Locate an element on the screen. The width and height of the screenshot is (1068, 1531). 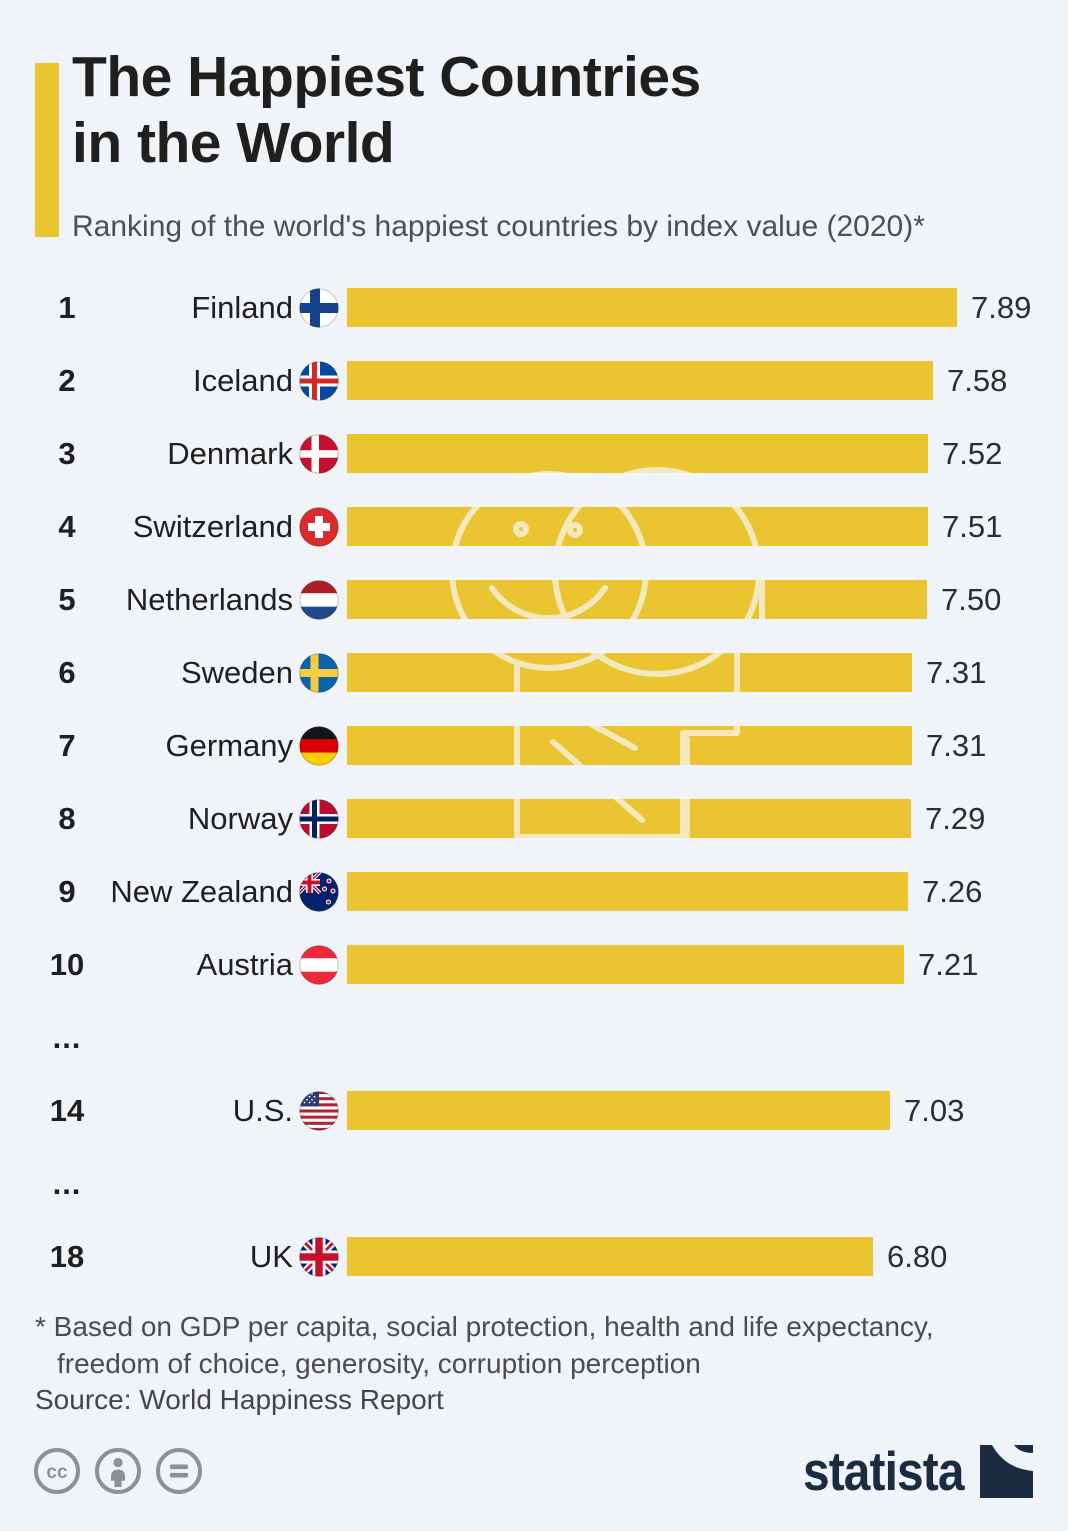
statista-wordmark: statista is located at coordinates (883, 1470).